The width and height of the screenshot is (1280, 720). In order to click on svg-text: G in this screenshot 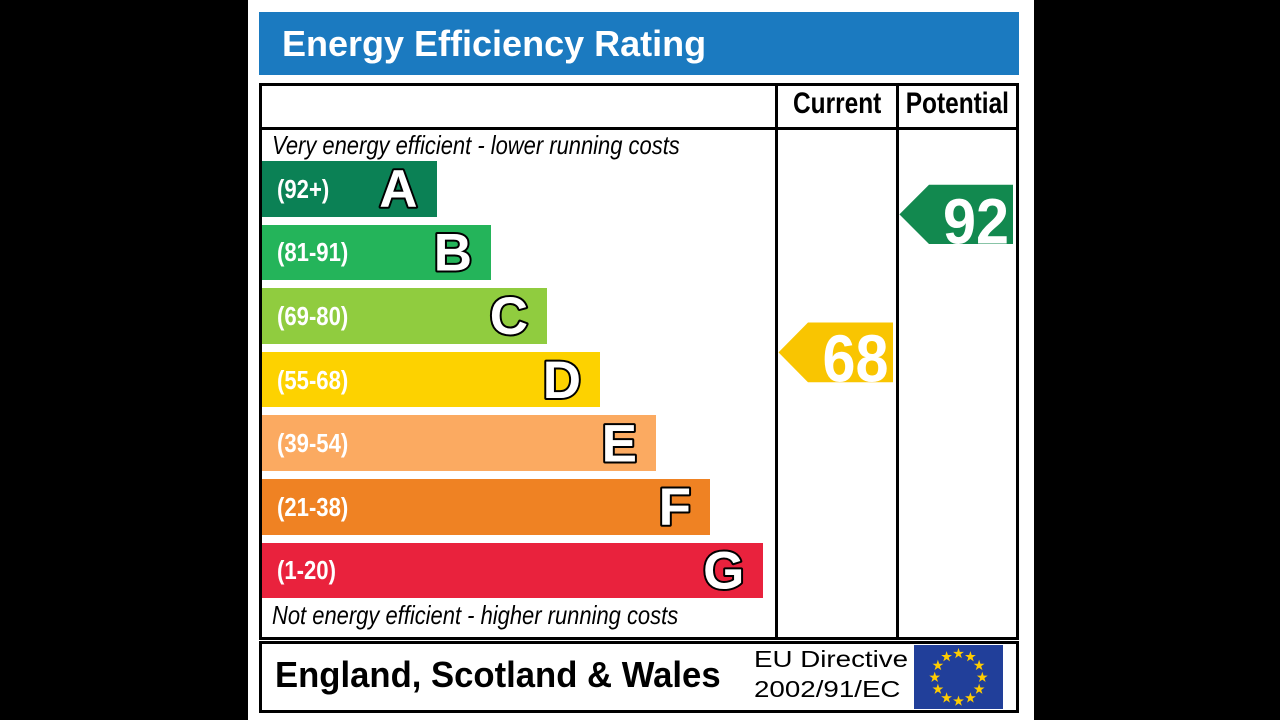, I will do `click(723, 571)`.